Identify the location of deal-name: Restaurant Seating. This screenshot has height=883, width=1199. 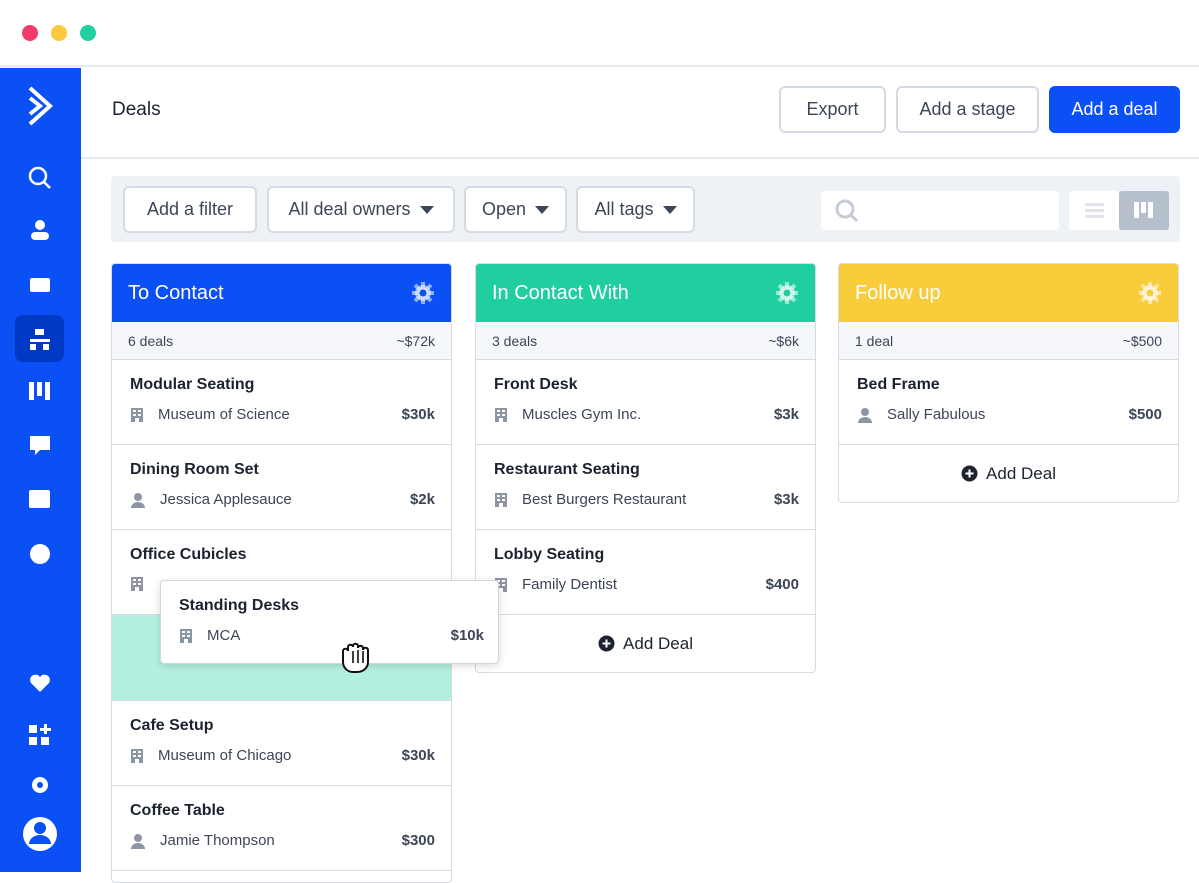
(567, 469).